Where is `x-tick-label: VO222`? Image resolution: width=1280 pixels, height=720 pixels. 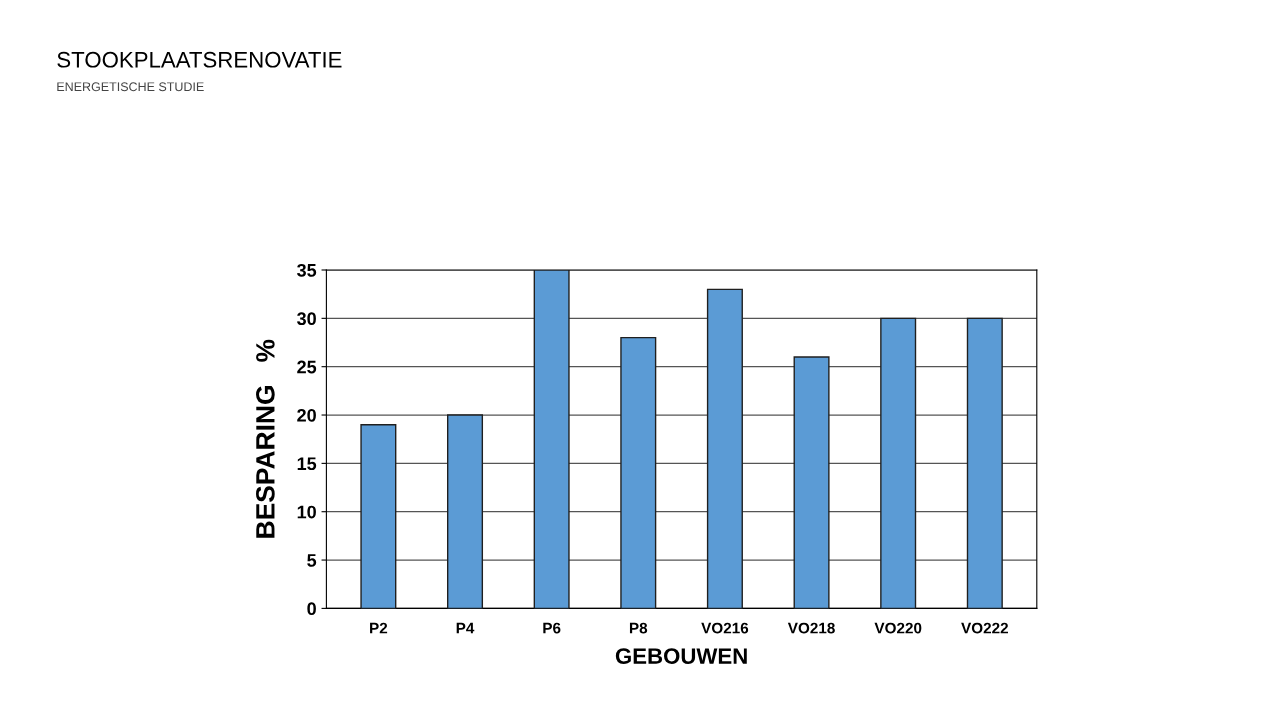 x-tick-label: VO222 is located at coordinates (984, 628).